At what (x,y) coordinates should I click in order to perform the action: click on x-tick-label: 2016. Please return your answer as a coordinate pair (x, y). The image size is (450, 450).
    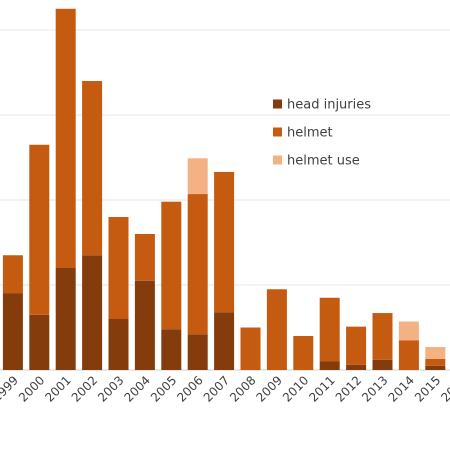
    Looking at the image, I should click on (444, 388).